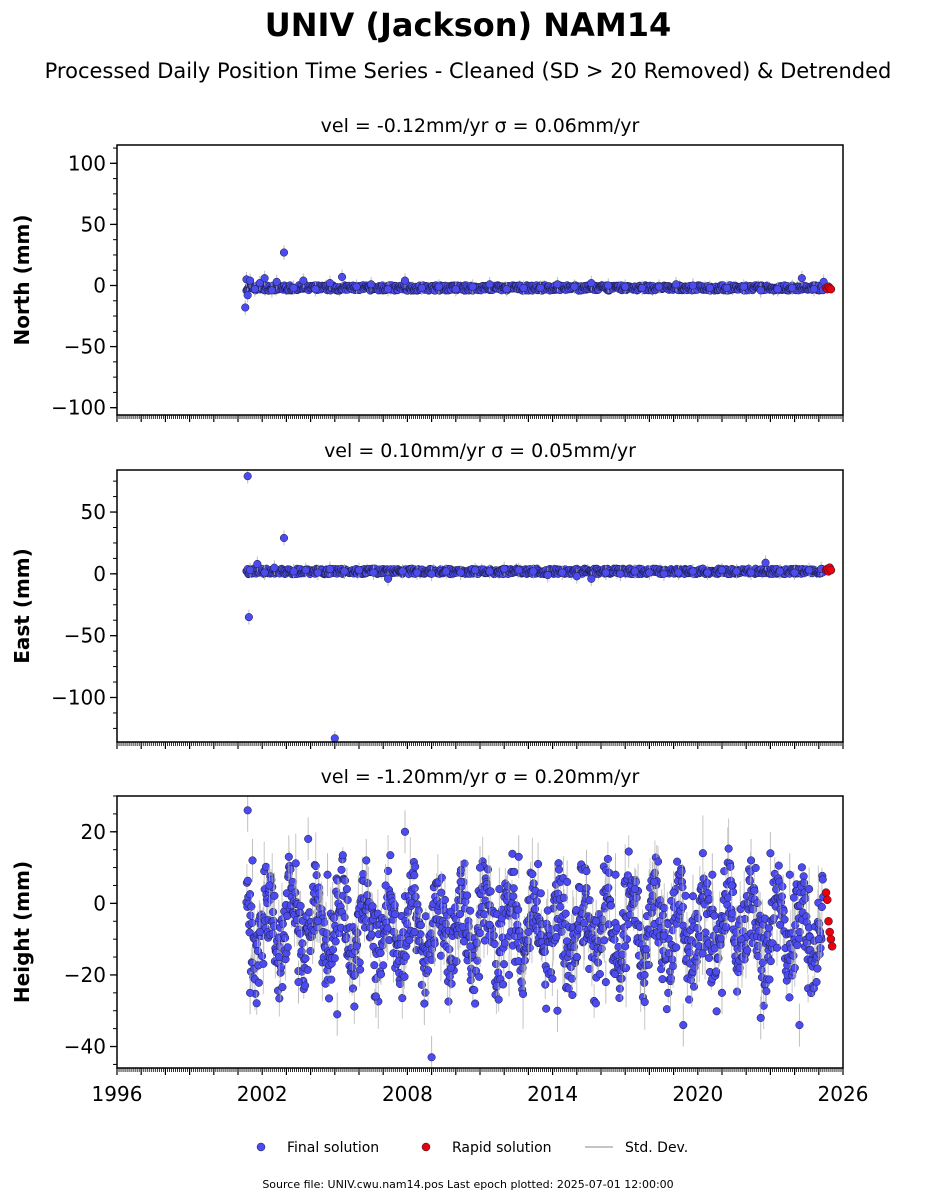  I want to click on y-axis-label: North (mm), so click(22, 279).